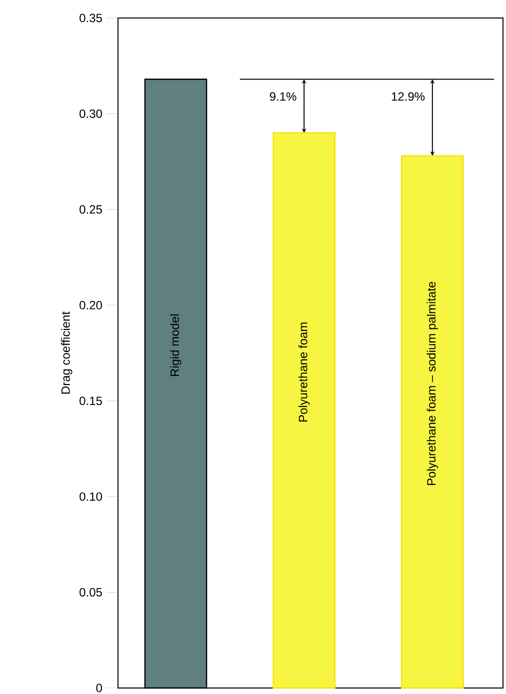  What do you see at coordinates (91, 18) in the screenshot?
I see `y-tick-label: 0.35` at bounding box center [91, 18].